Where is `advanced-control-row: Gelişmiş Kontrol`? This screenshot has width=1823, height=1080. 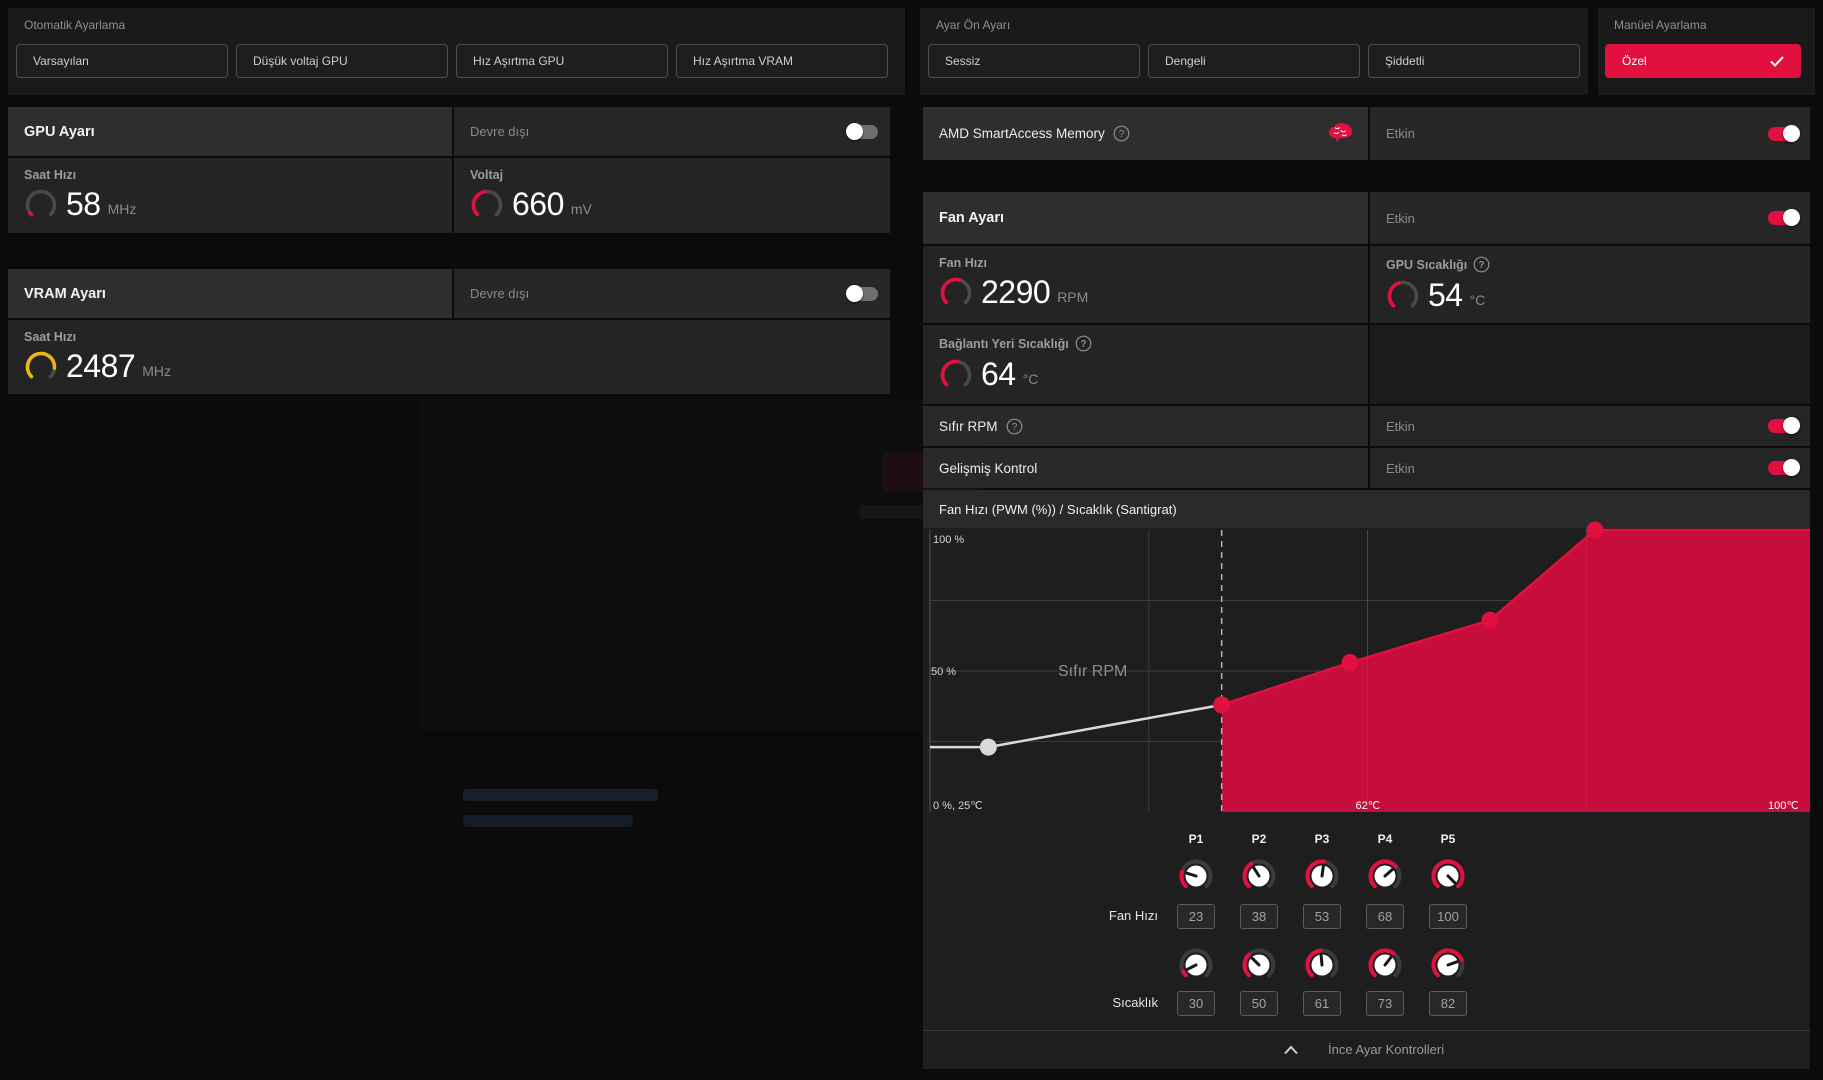
advanced-control-row: Gelişmiş Kontrol is located at coordinates (1145, 468).